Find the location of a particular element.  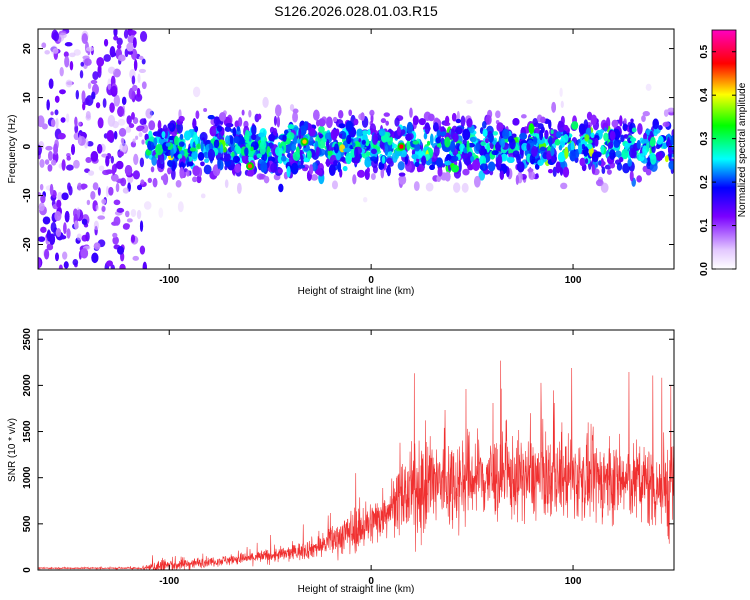

0-xtick-label: 0 is located at coordinates (371, 280).